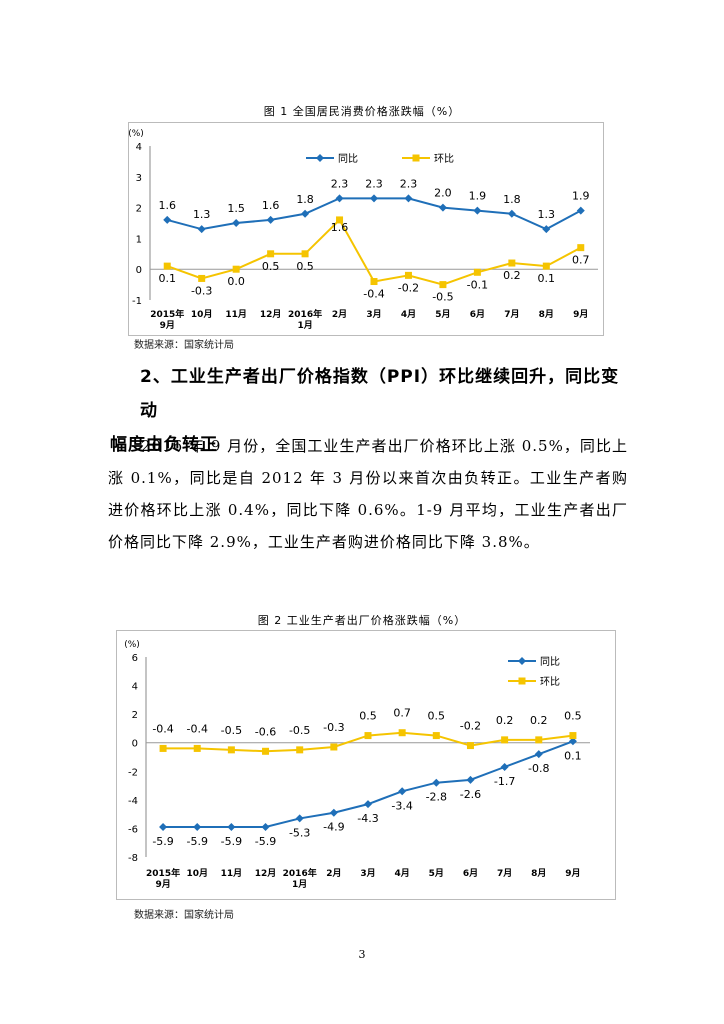 This screenshot has height=1024, width=724. What do you see at coordinates (133, 858) in the screenshot?
I see `y-tick-label: -8` at bounding box center [133, 858].